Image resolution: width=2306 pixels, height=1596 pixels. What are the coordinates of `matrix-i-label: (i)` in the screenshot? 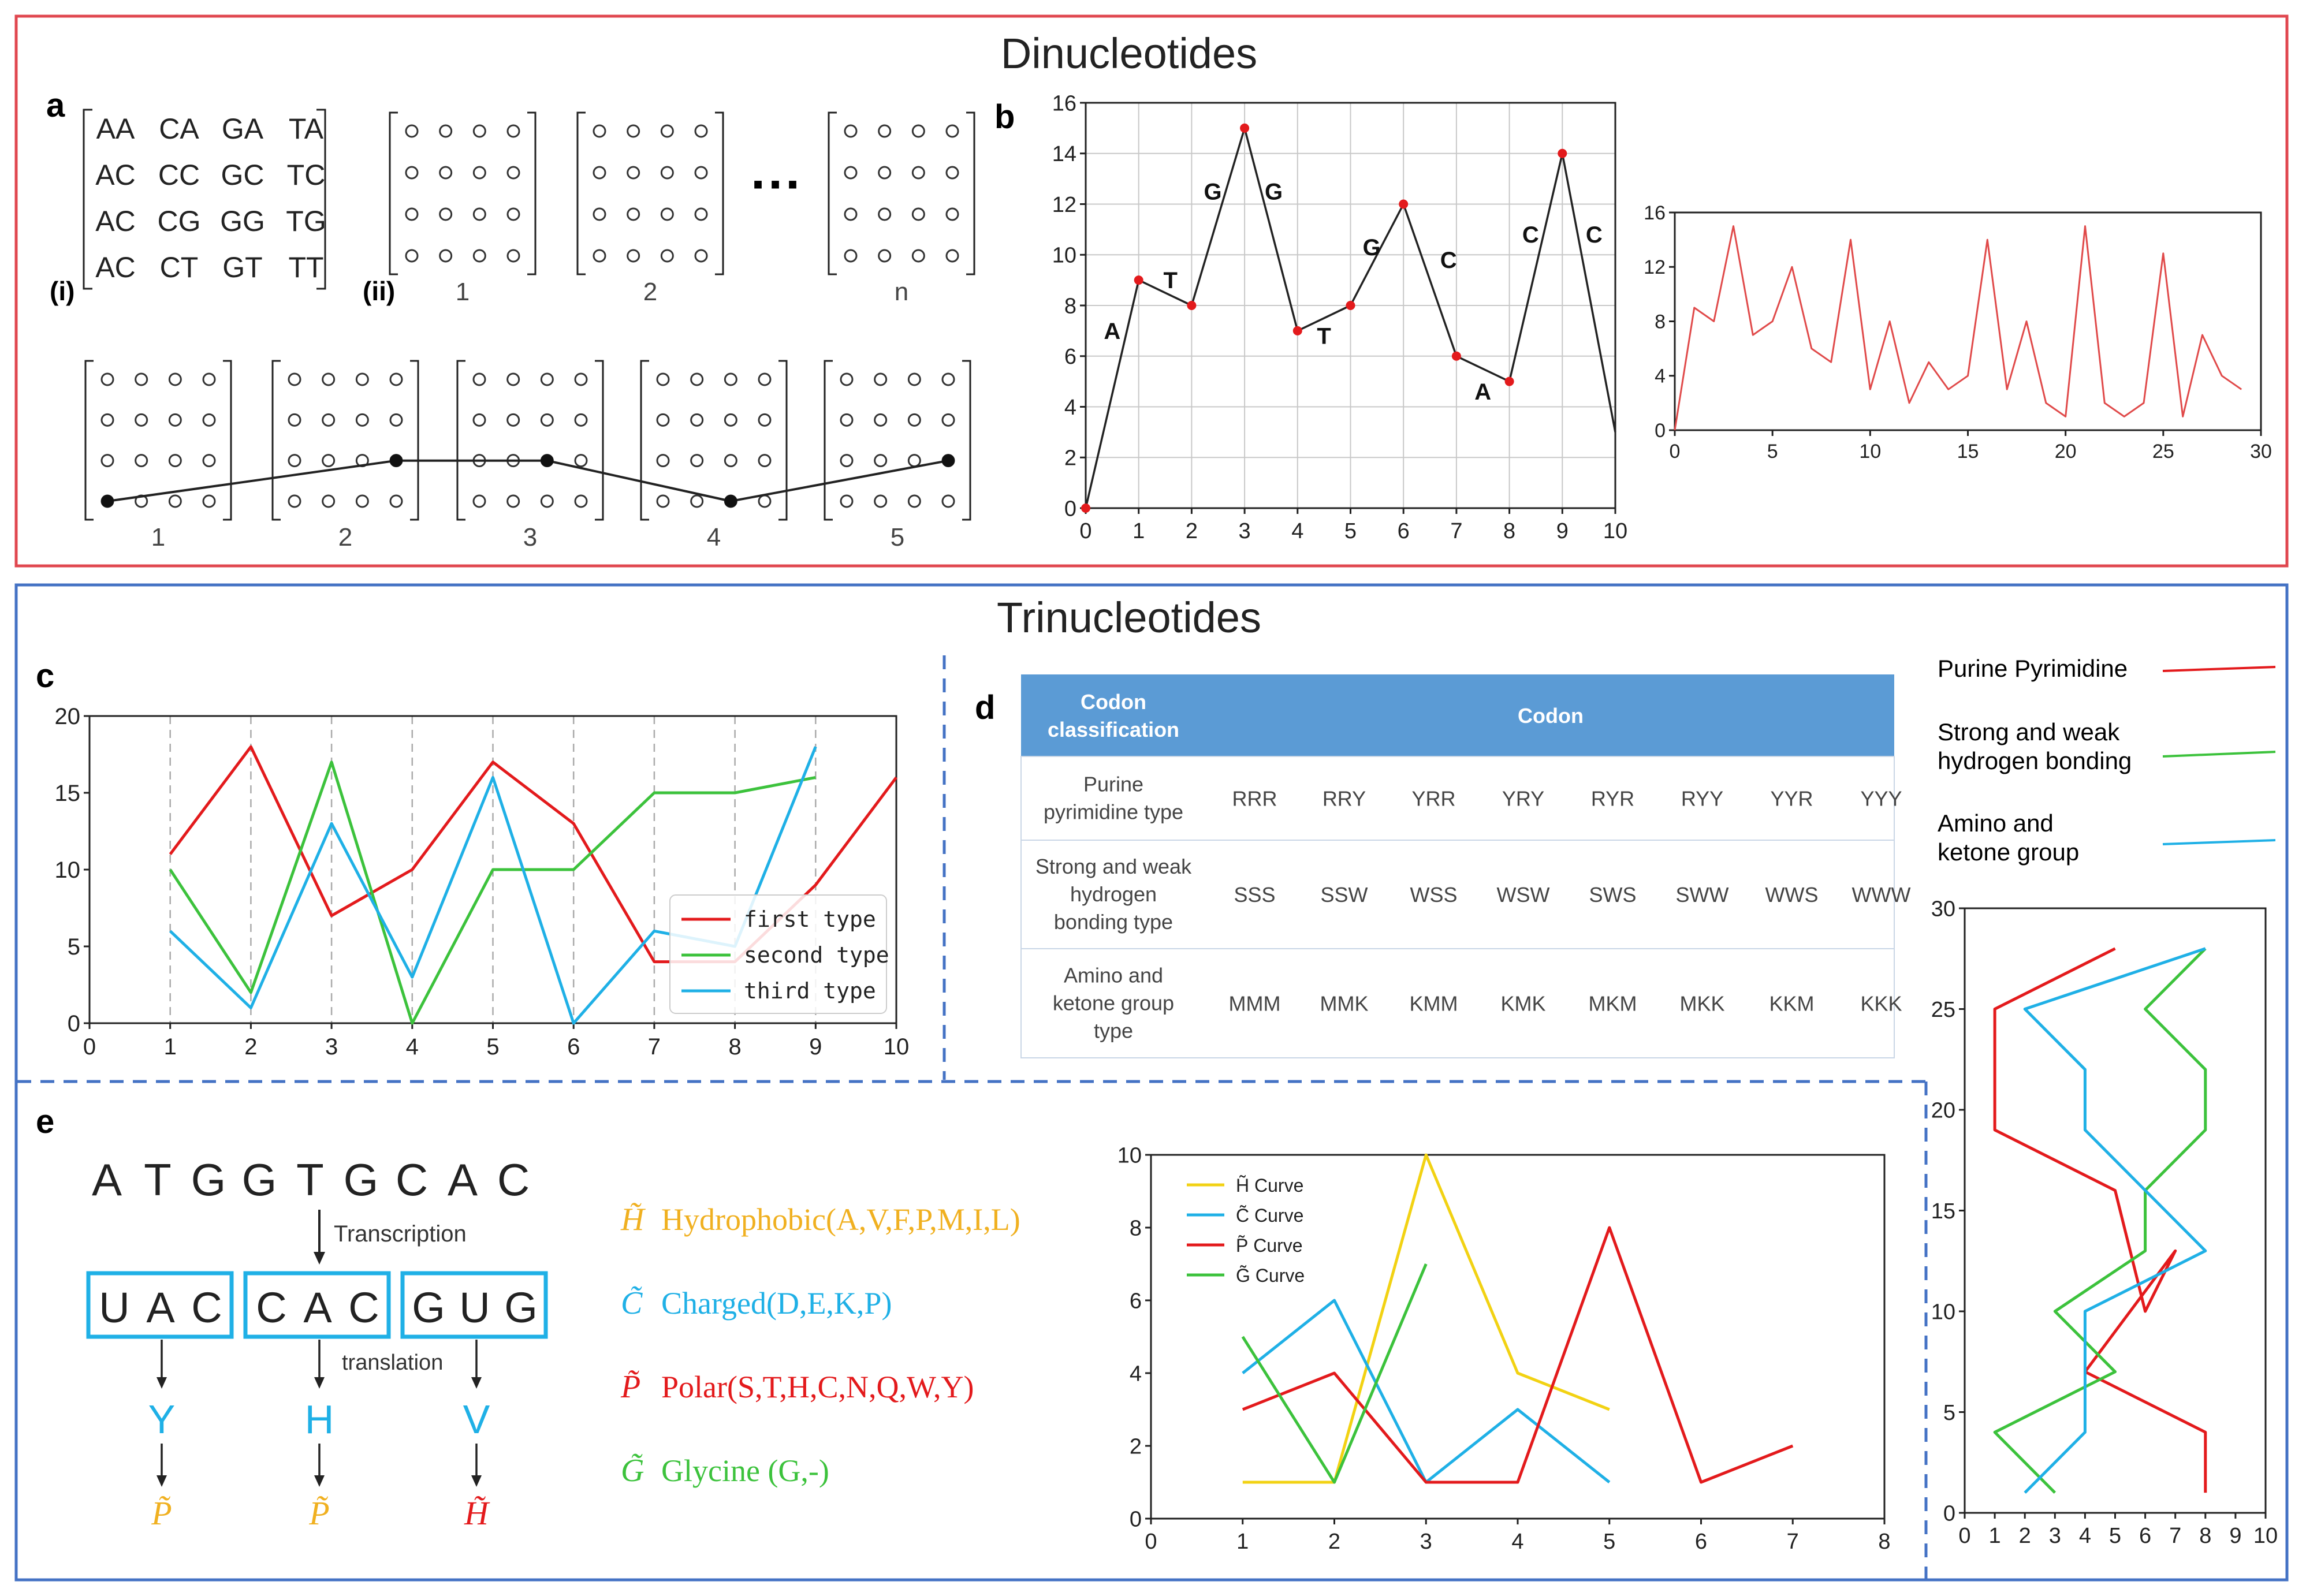 It's located at (62, 291).